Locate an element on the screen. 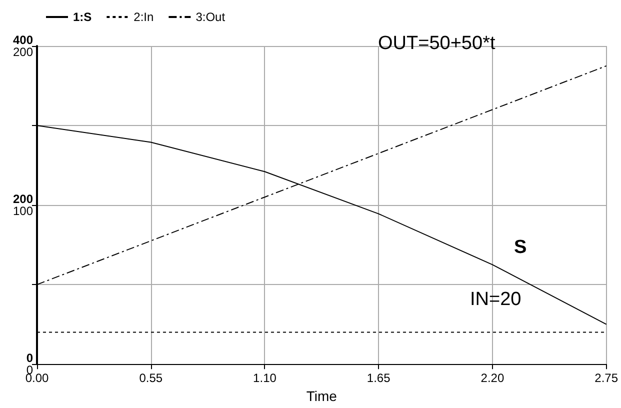 This screenshot has height=408, width=621. legend-label: 3:Out is located at coordinates (211, 17).